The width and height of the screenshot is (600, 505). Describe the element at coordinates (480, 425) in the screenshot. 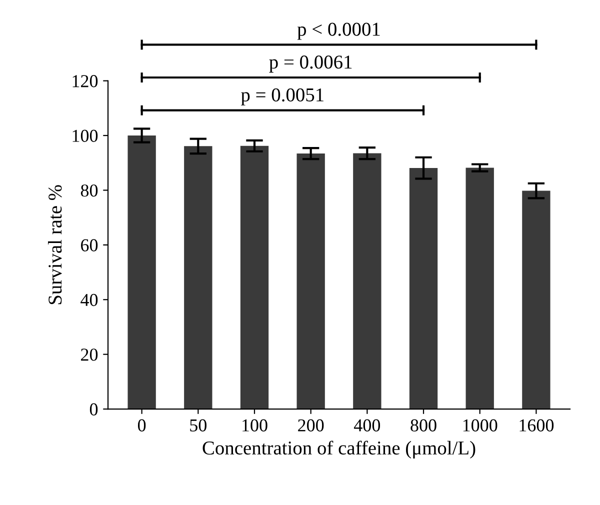

I see `x-tick-label: 1000` at that location.